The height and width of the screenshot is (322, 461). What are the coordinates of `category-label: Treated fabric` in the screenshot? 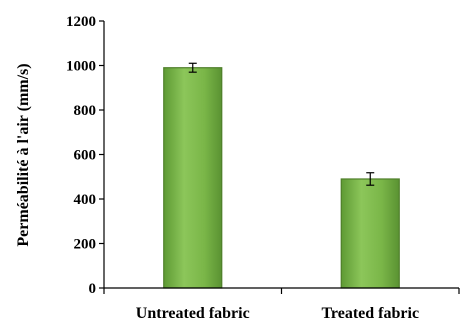 It's located at (370, 313).